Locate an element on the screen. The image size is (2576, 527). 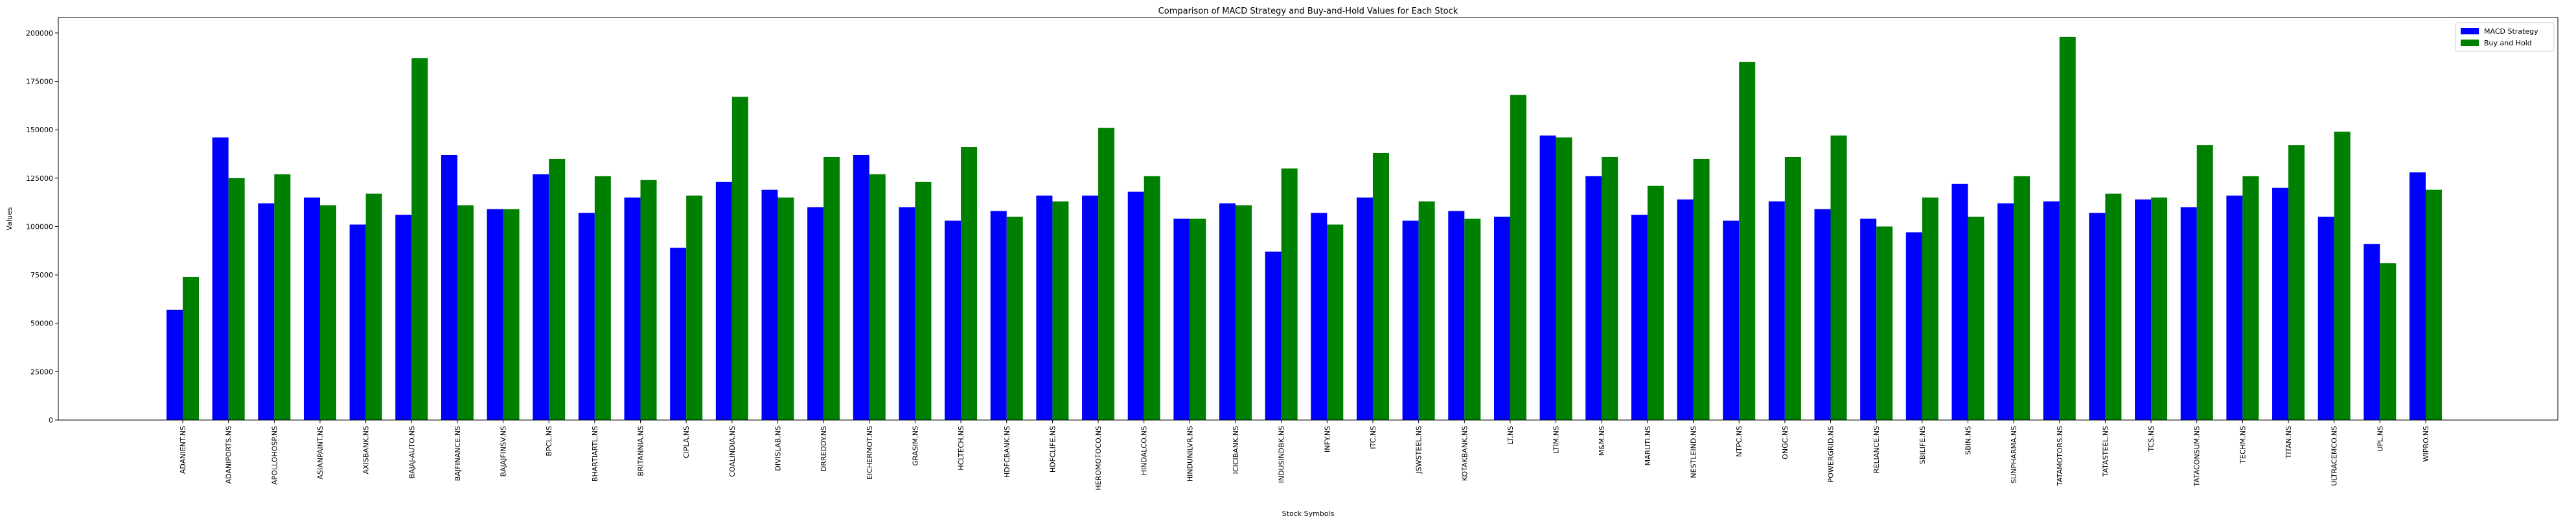
x-tick-label: BHARTIARTL.NS is located at coordinates (595, 454).